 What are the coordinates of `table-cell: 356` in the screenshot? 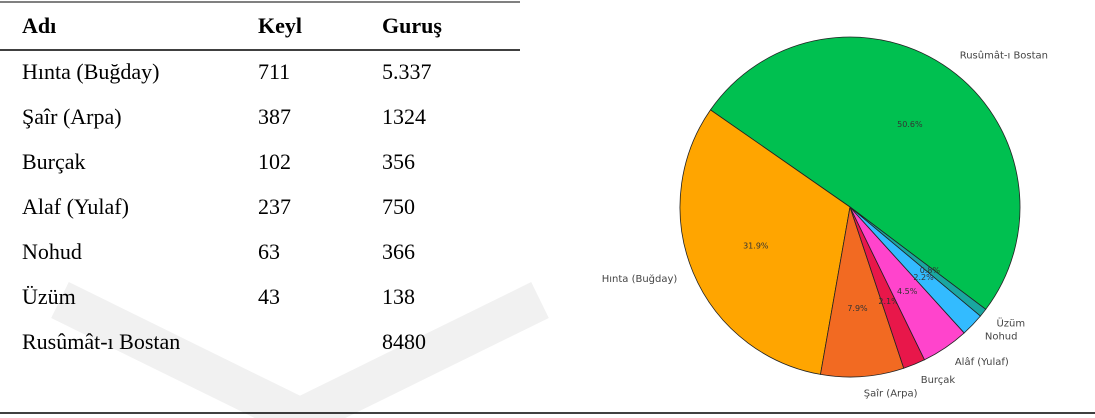 It's located at (398, 161).